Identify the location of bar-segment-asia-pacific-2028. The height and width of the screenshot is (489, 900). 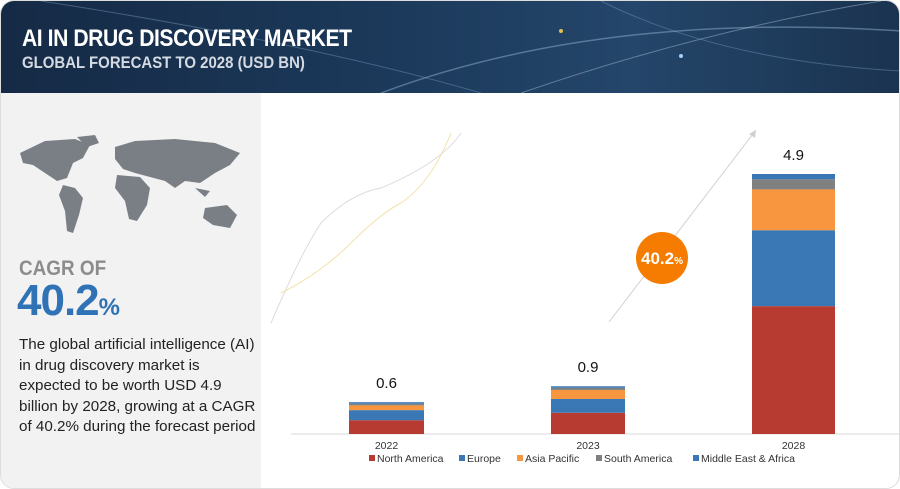
(793, 210).